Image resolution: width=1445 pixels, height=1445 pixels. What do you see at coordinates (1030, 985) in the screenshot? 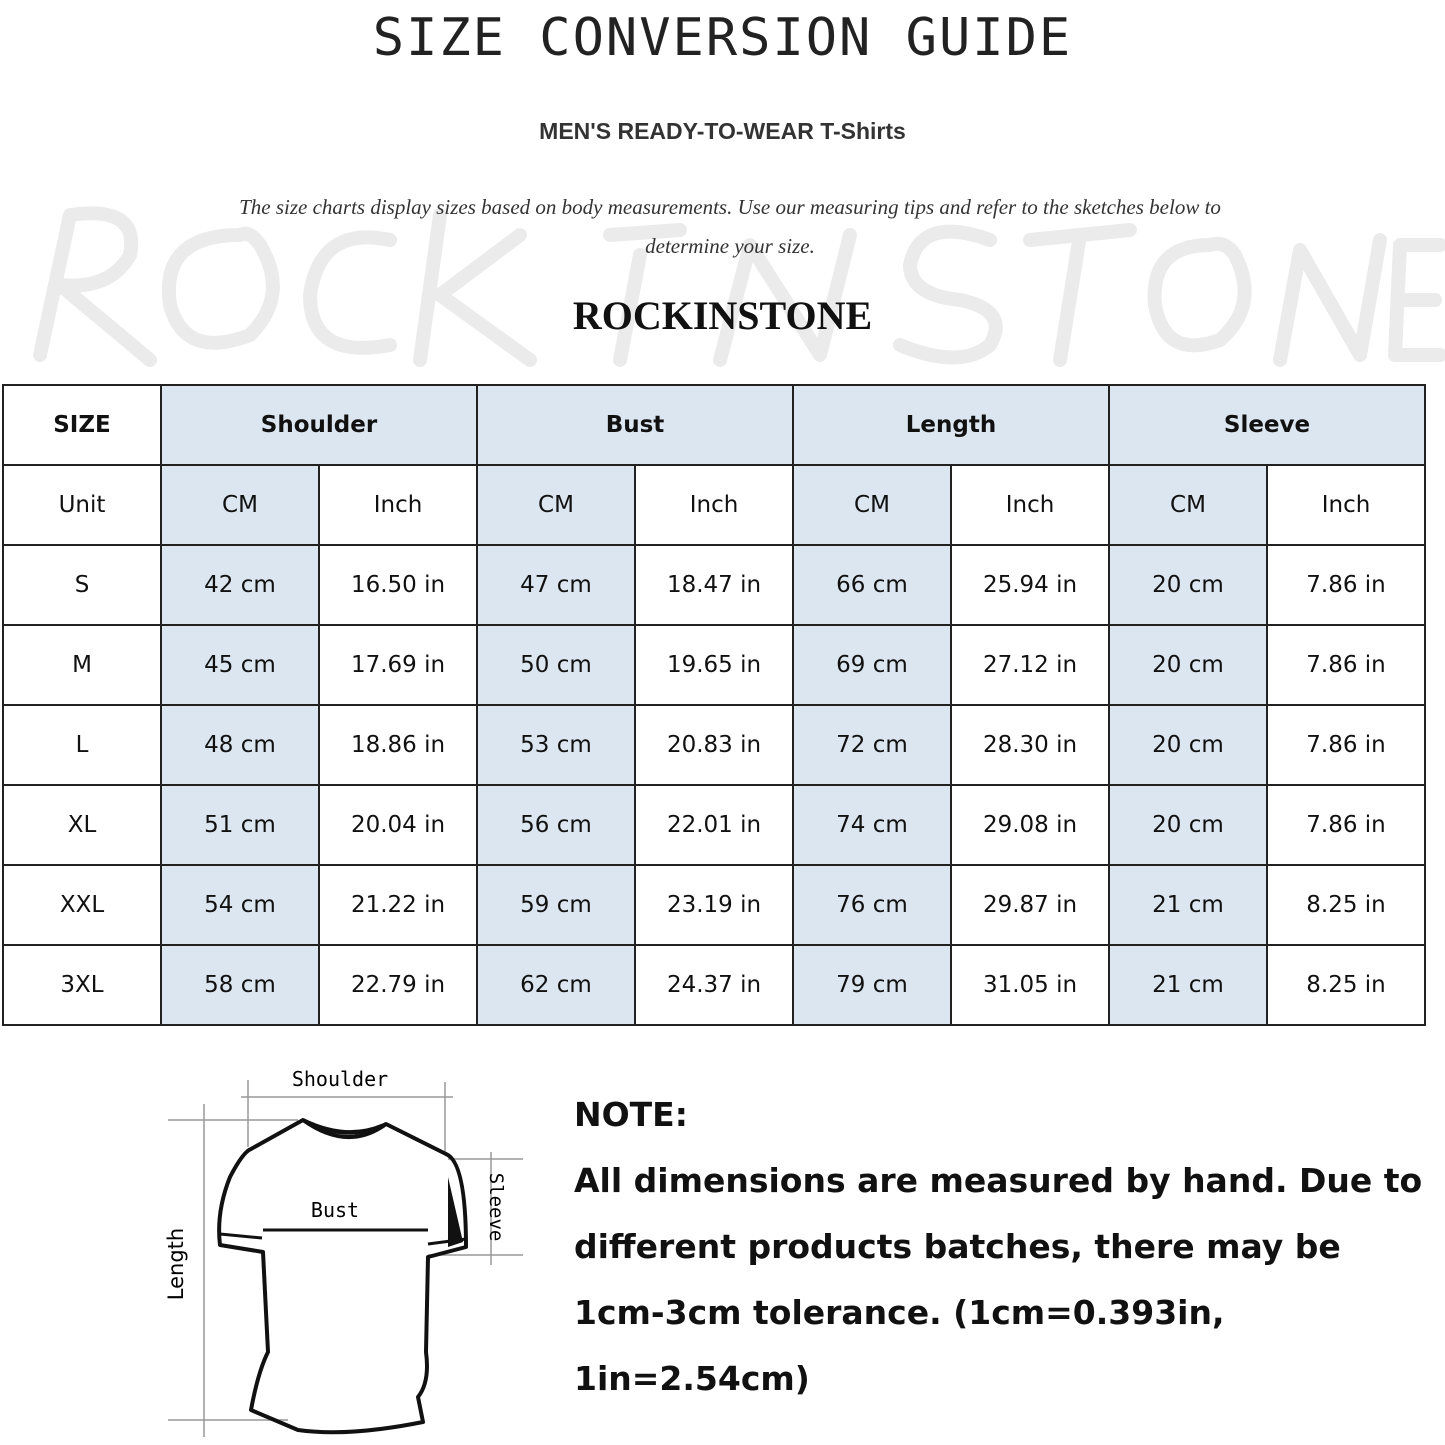
I see `value-cell: 31.05 in` at bounding box center [1030, 985].